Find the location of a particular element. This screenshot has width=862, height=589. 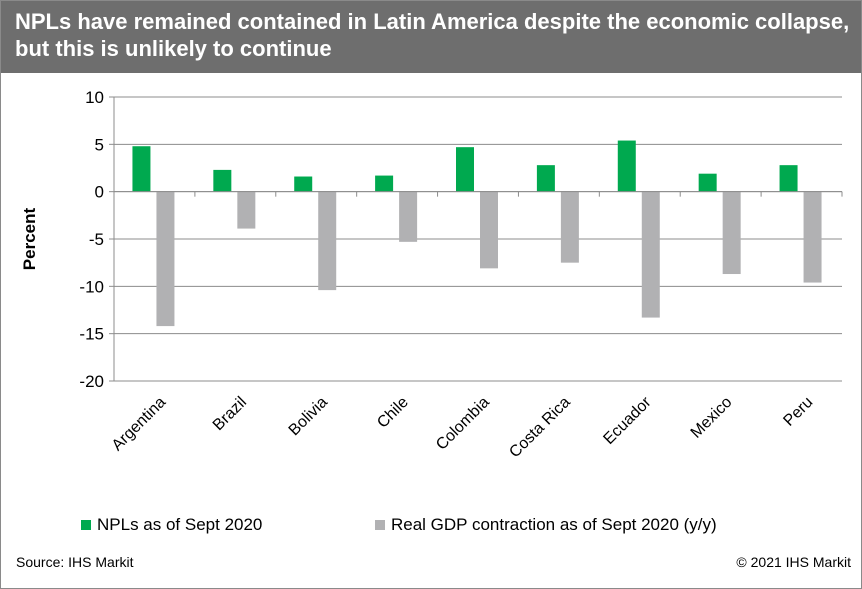

y-axis-label: Percent is located at coordinates (29, 238).